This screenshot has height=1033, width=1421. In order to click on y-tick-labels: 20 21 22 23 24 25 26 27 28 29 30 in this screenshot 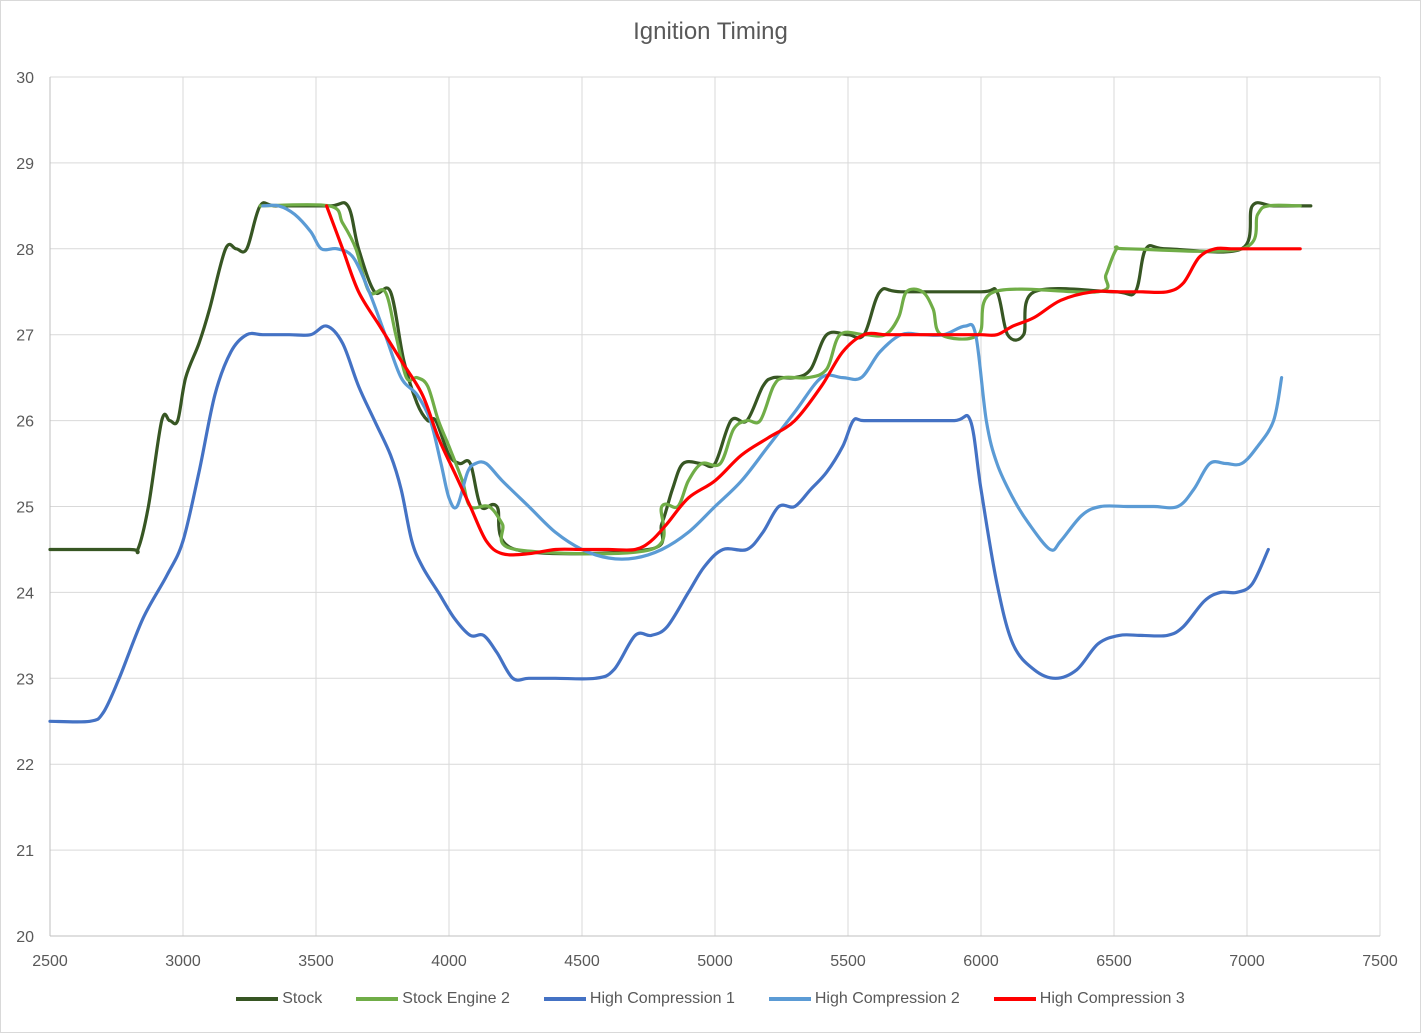, I will do `click(25, 508)`.